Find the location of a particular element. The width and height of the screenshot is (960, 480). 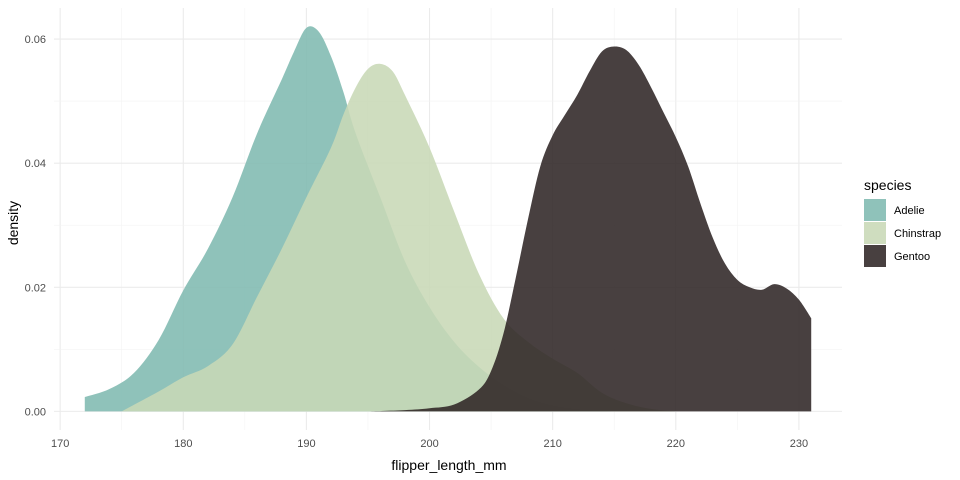

x-tick-label: 200 is located at coordinates (429, 444).